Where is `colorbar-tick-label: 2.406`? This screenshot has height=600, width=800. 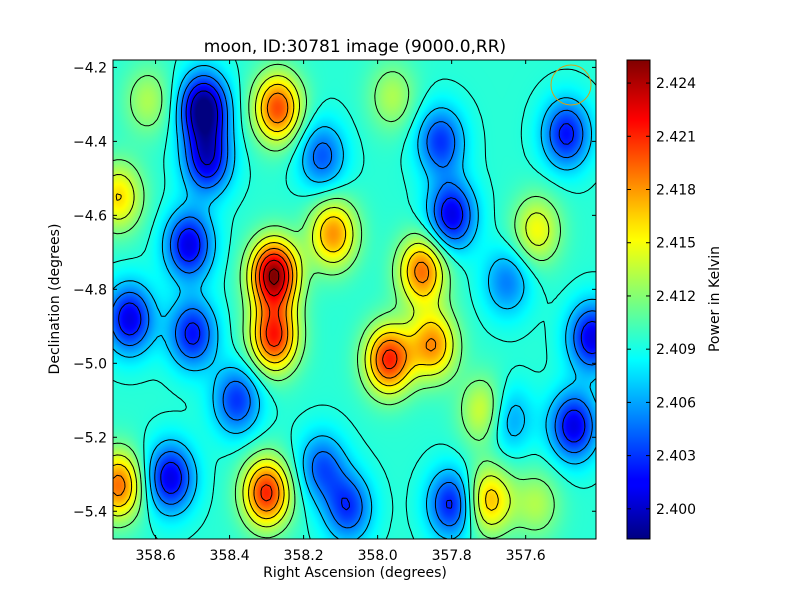
colorbar-tick-label: 2.406 is located at coordinates (676, 403).